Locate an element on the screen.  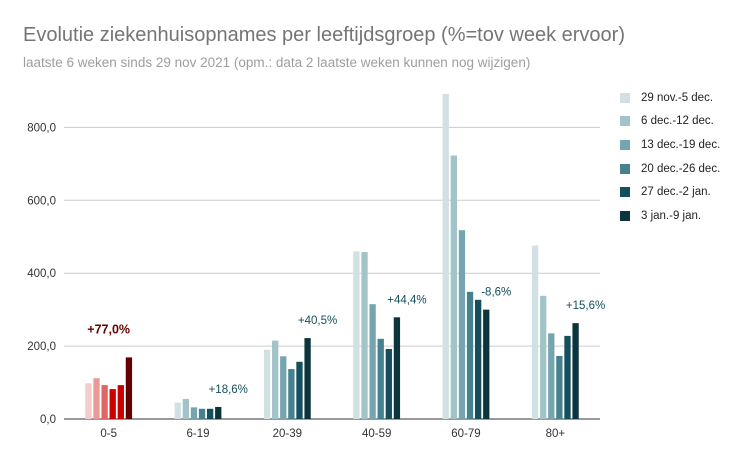
data-annotation: -8,6% is located at coordinates (496, 293).